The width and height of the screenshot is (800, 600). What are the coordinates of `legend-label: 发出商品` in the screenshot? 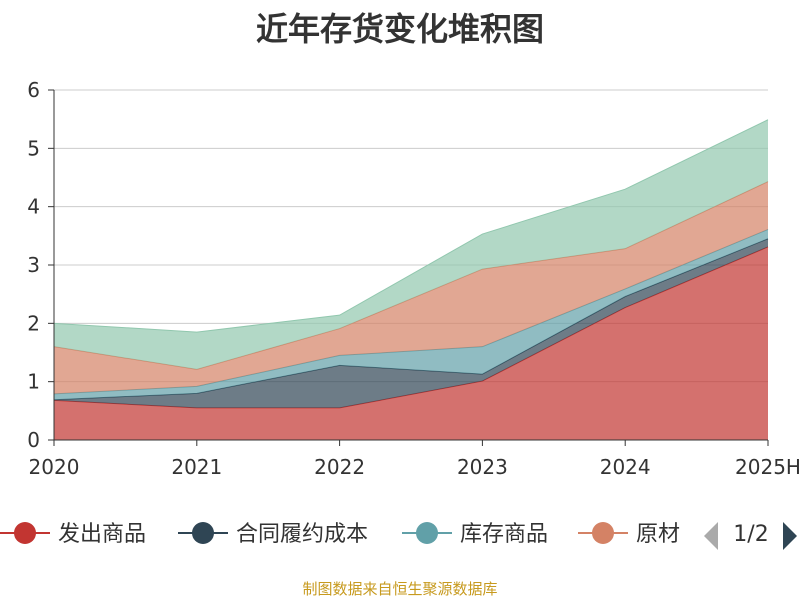 It's located at (102, 534).